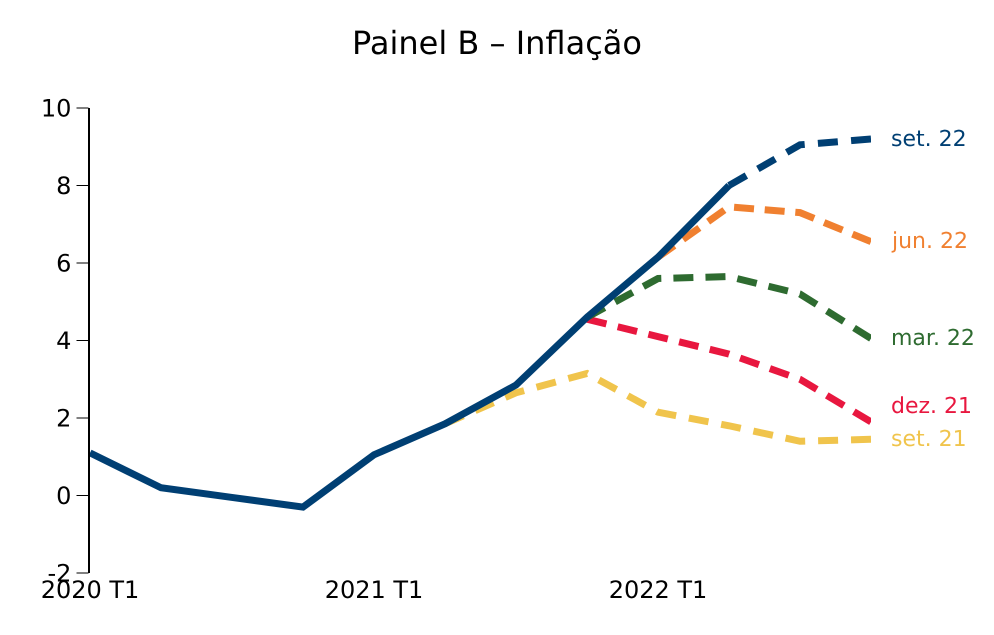  What do you see at coordinates (929, 139) in the screenshot?
I see `series-label: set. 22` at bounding box center [929, 139].